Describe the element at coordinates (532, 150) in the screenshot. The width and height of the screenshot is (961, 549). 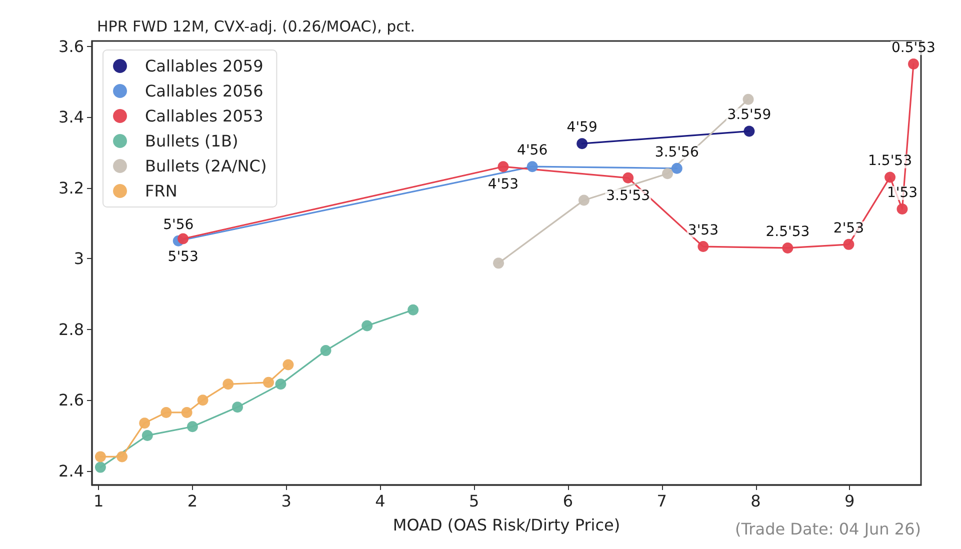
I see `annotation: 4'56` at that location.